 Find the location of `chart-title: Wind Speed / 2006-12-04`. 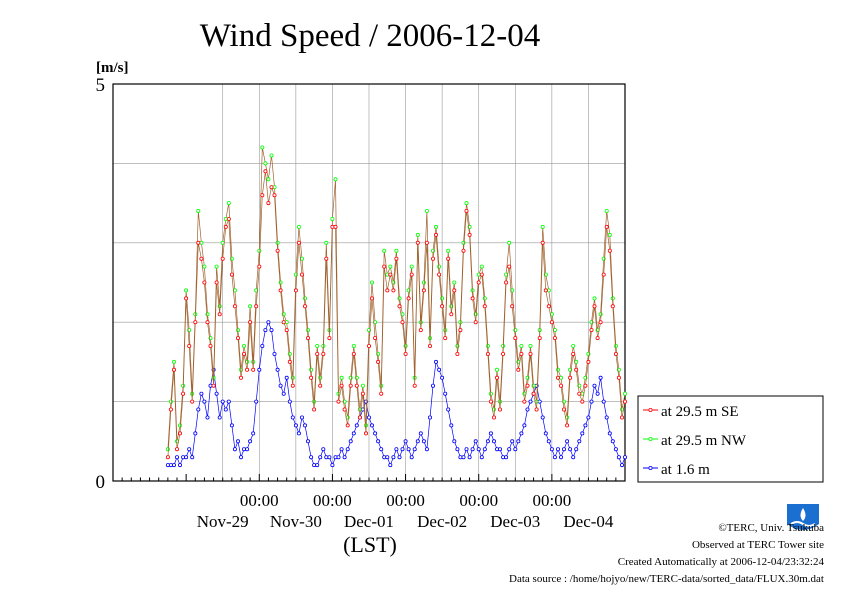

chart-title: Wind Speed / 2006-12-04 is located at coordinates (370, 36).